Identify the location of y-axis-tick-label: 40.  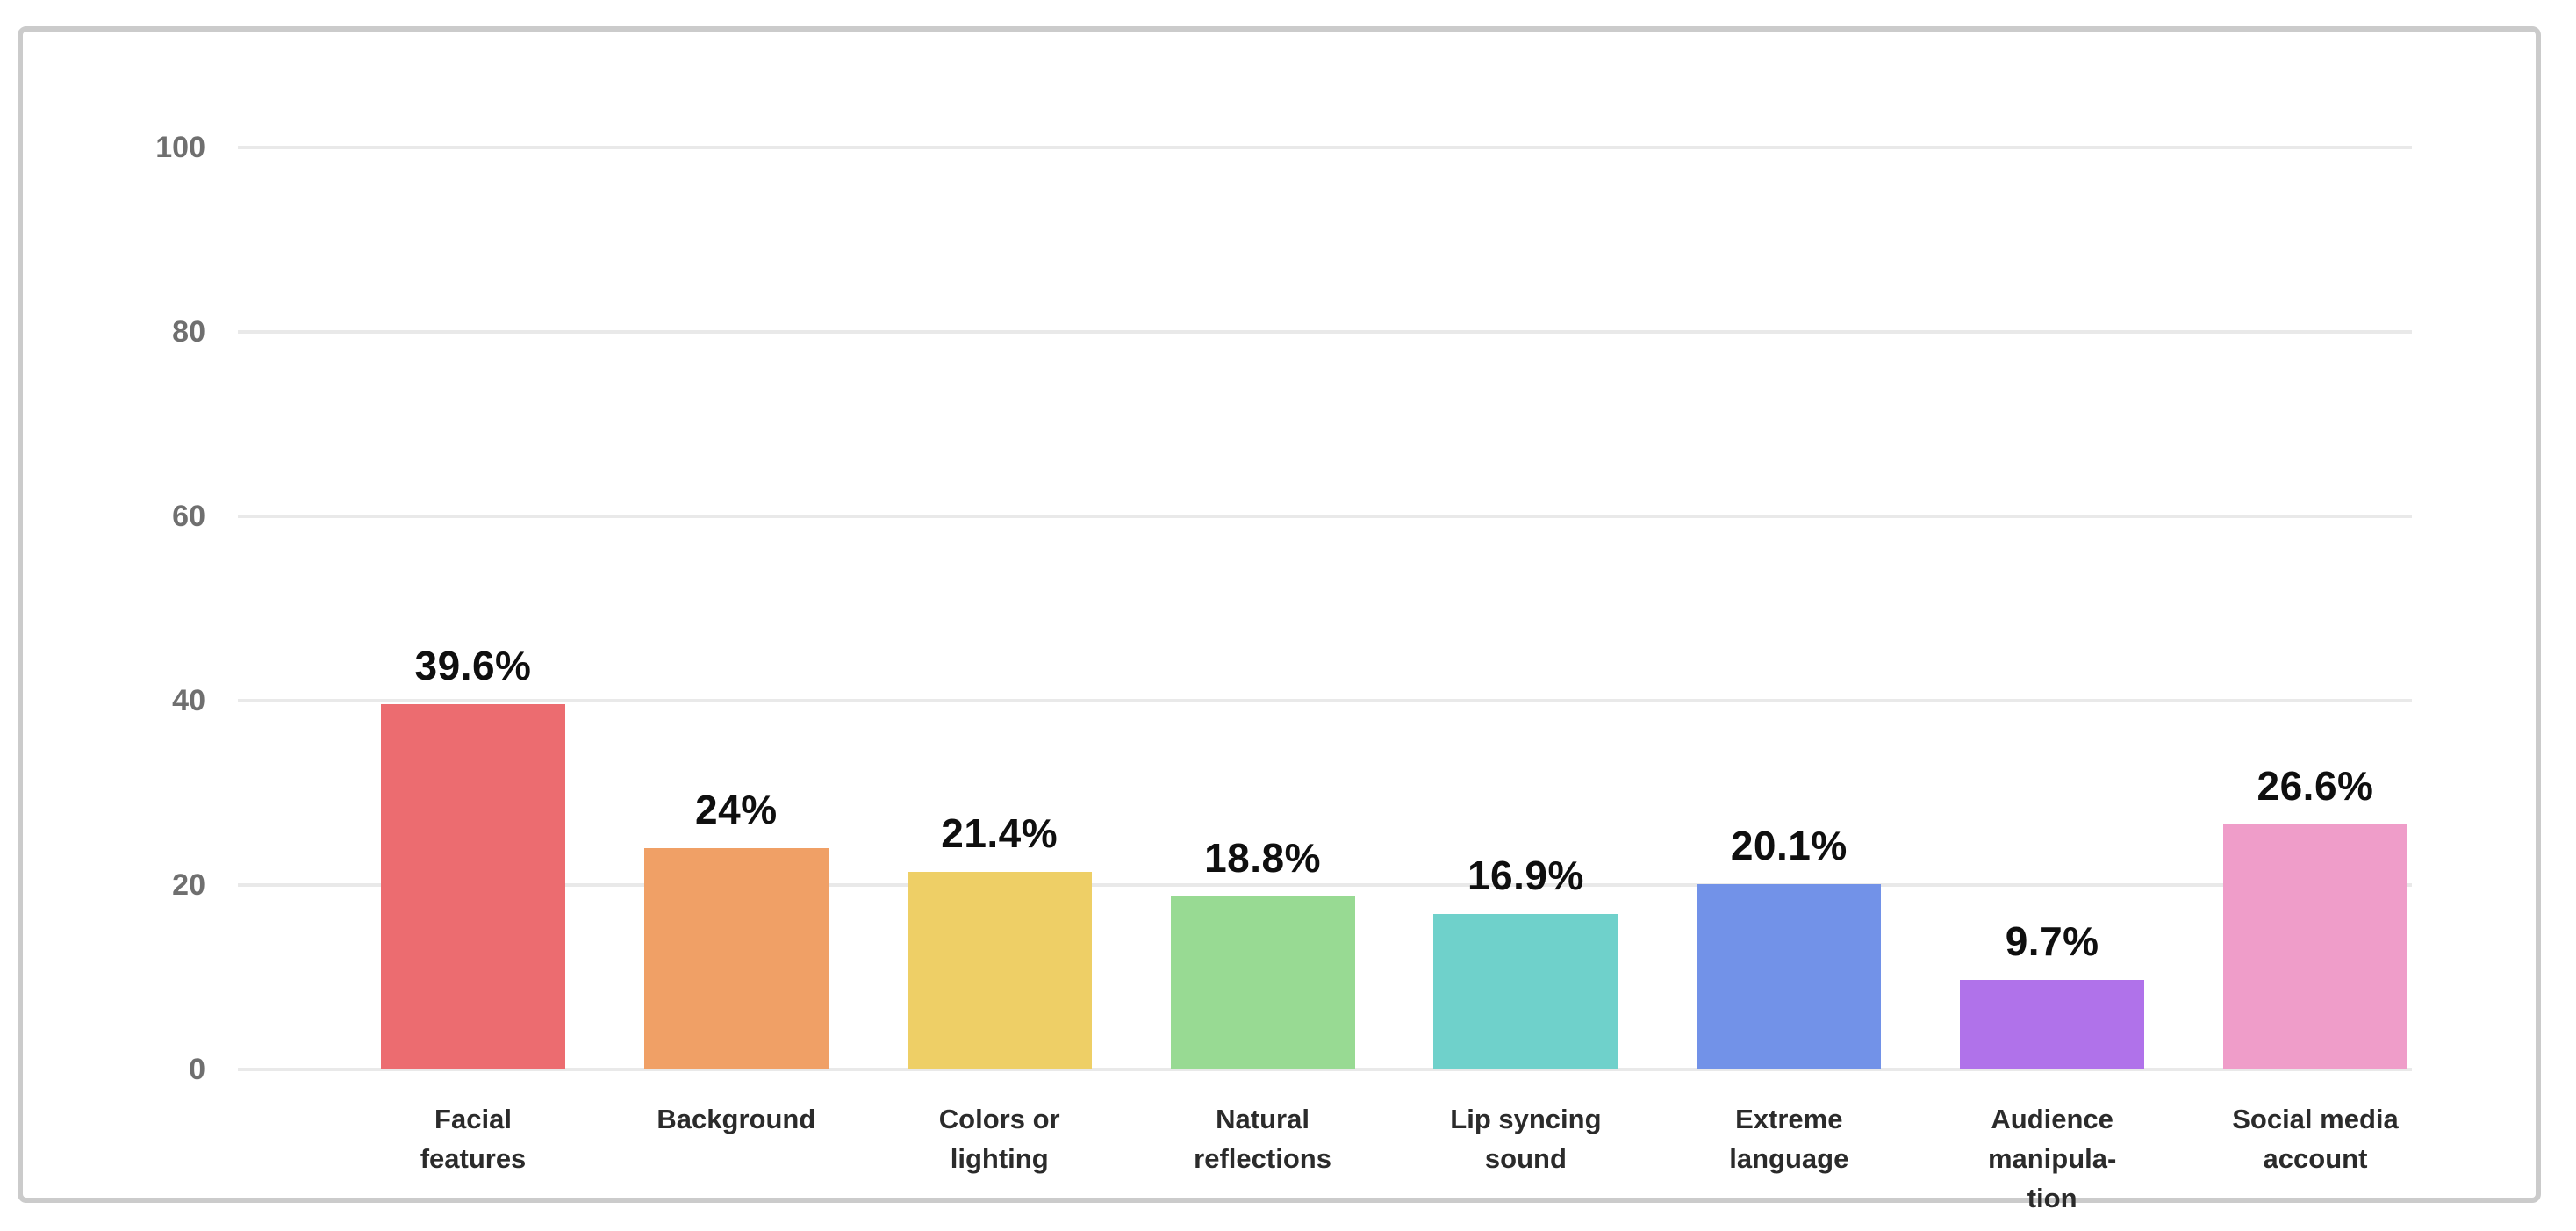
(189, 700).